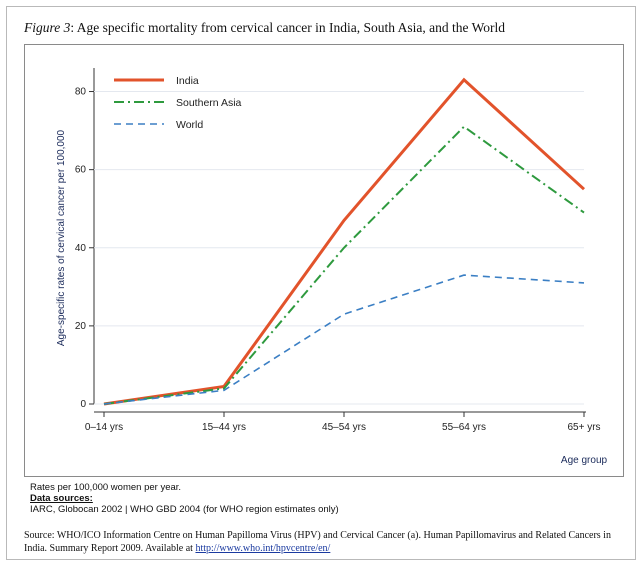 The height and width of the screenshot is (566, 642). I want to click on y-tick-label: 0, so click(83, 404).